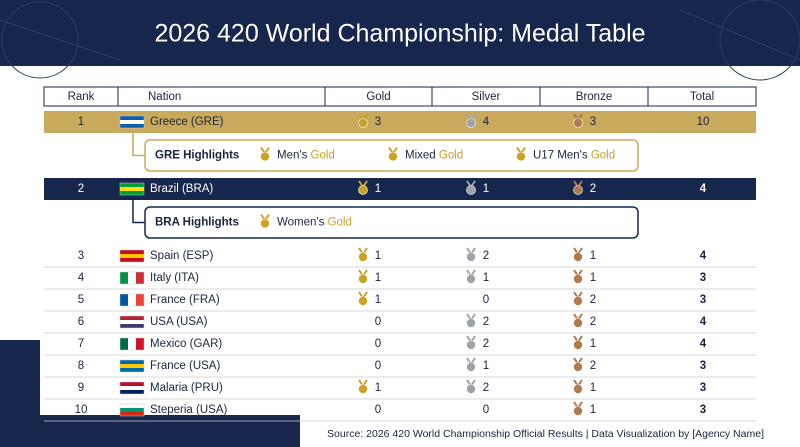  Describe the element at coordinates (164, 97) in the screenshot. I see `column-header: Nation` at that location.